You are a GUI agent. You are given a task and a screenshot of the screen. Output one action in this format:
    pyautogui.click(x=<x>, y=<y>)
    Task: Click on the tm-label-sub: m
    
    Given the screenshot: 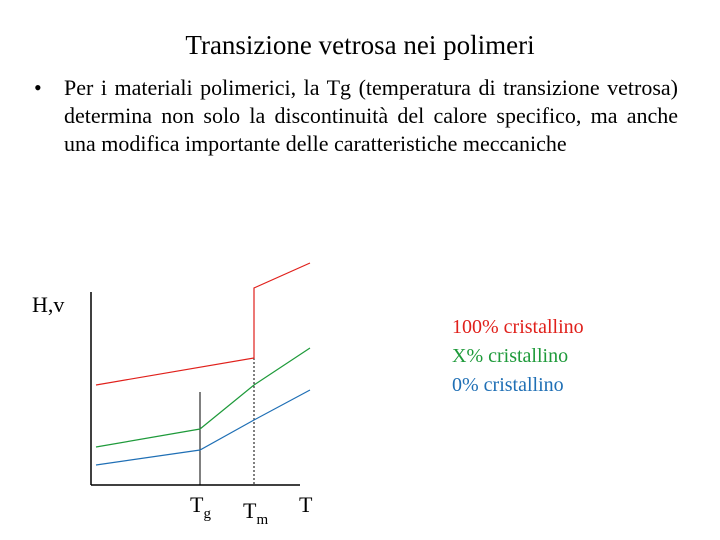 What is the action you would take?
    pyautogui.click(x=262, y=520)
    